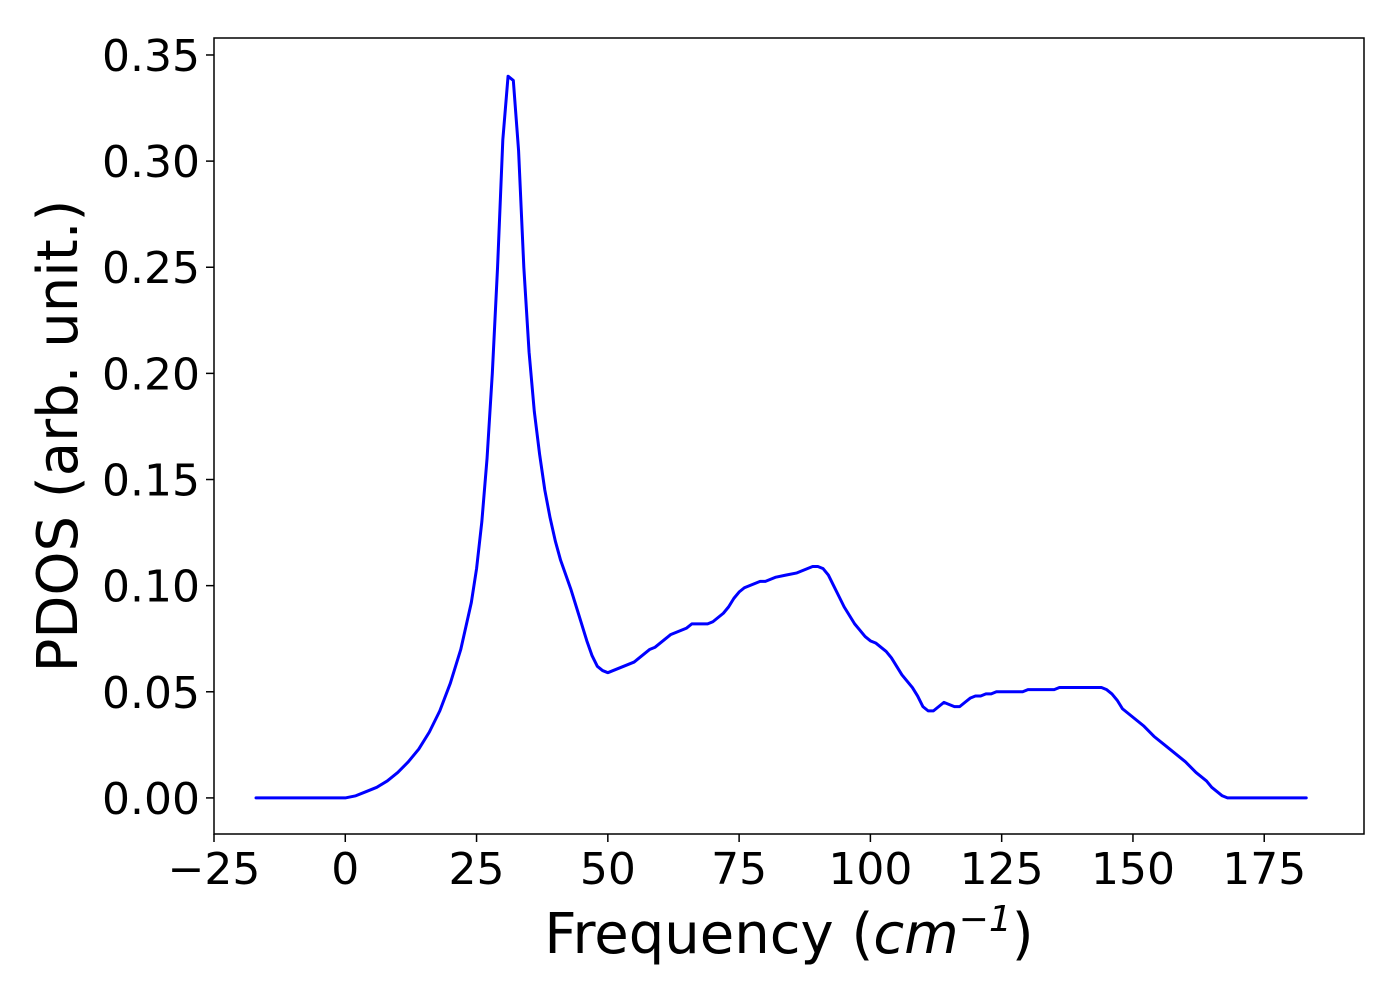  I want to click on x-tick-label: 75, so click(739, 869).